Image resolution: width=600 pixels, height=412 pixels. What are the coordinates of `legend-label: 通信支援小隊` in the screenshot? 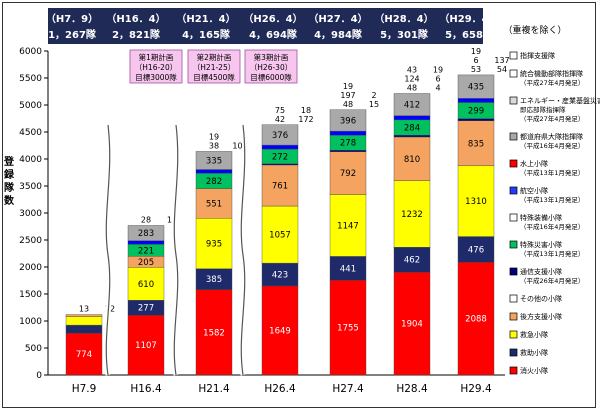 It's located at (541, 271).